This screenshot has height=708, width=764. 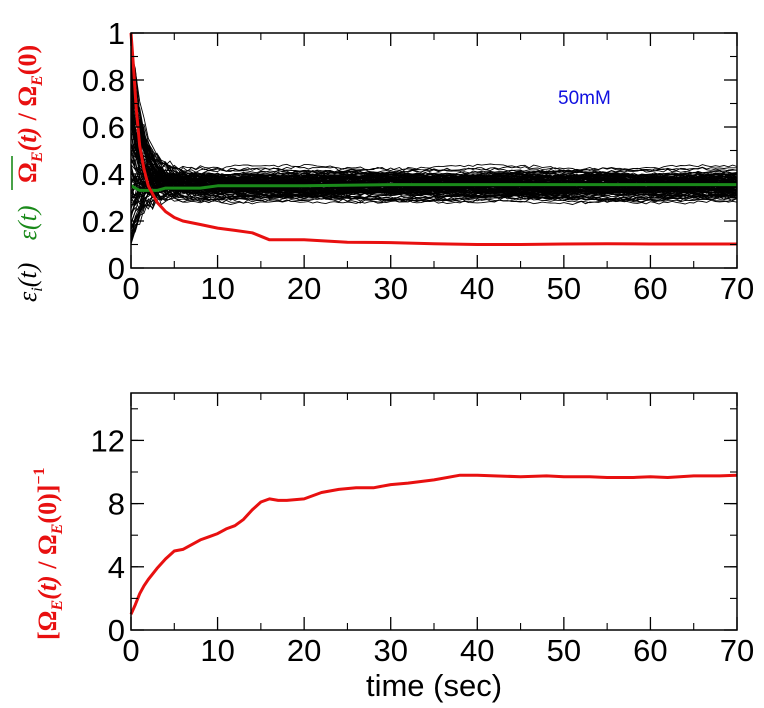 What do you see at coordinates (584, 98) in the screenshot?
I see `concentration-annotation: 50mM` at bounding box center [584, 98].